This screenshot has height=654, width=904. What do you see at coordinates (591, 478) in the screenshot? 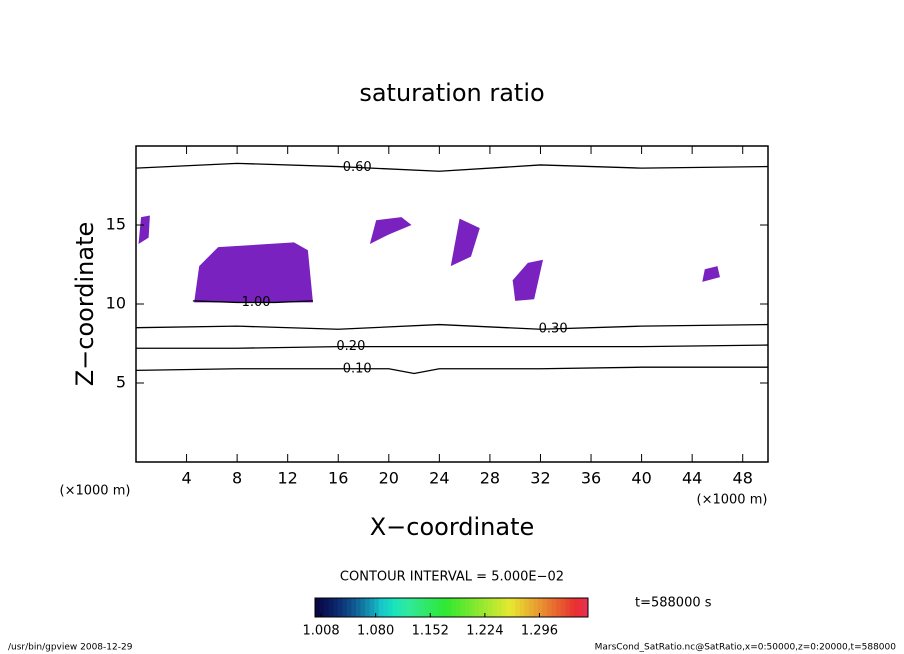
I see `x-tick-label: 36` at bounding box center [591, 478].